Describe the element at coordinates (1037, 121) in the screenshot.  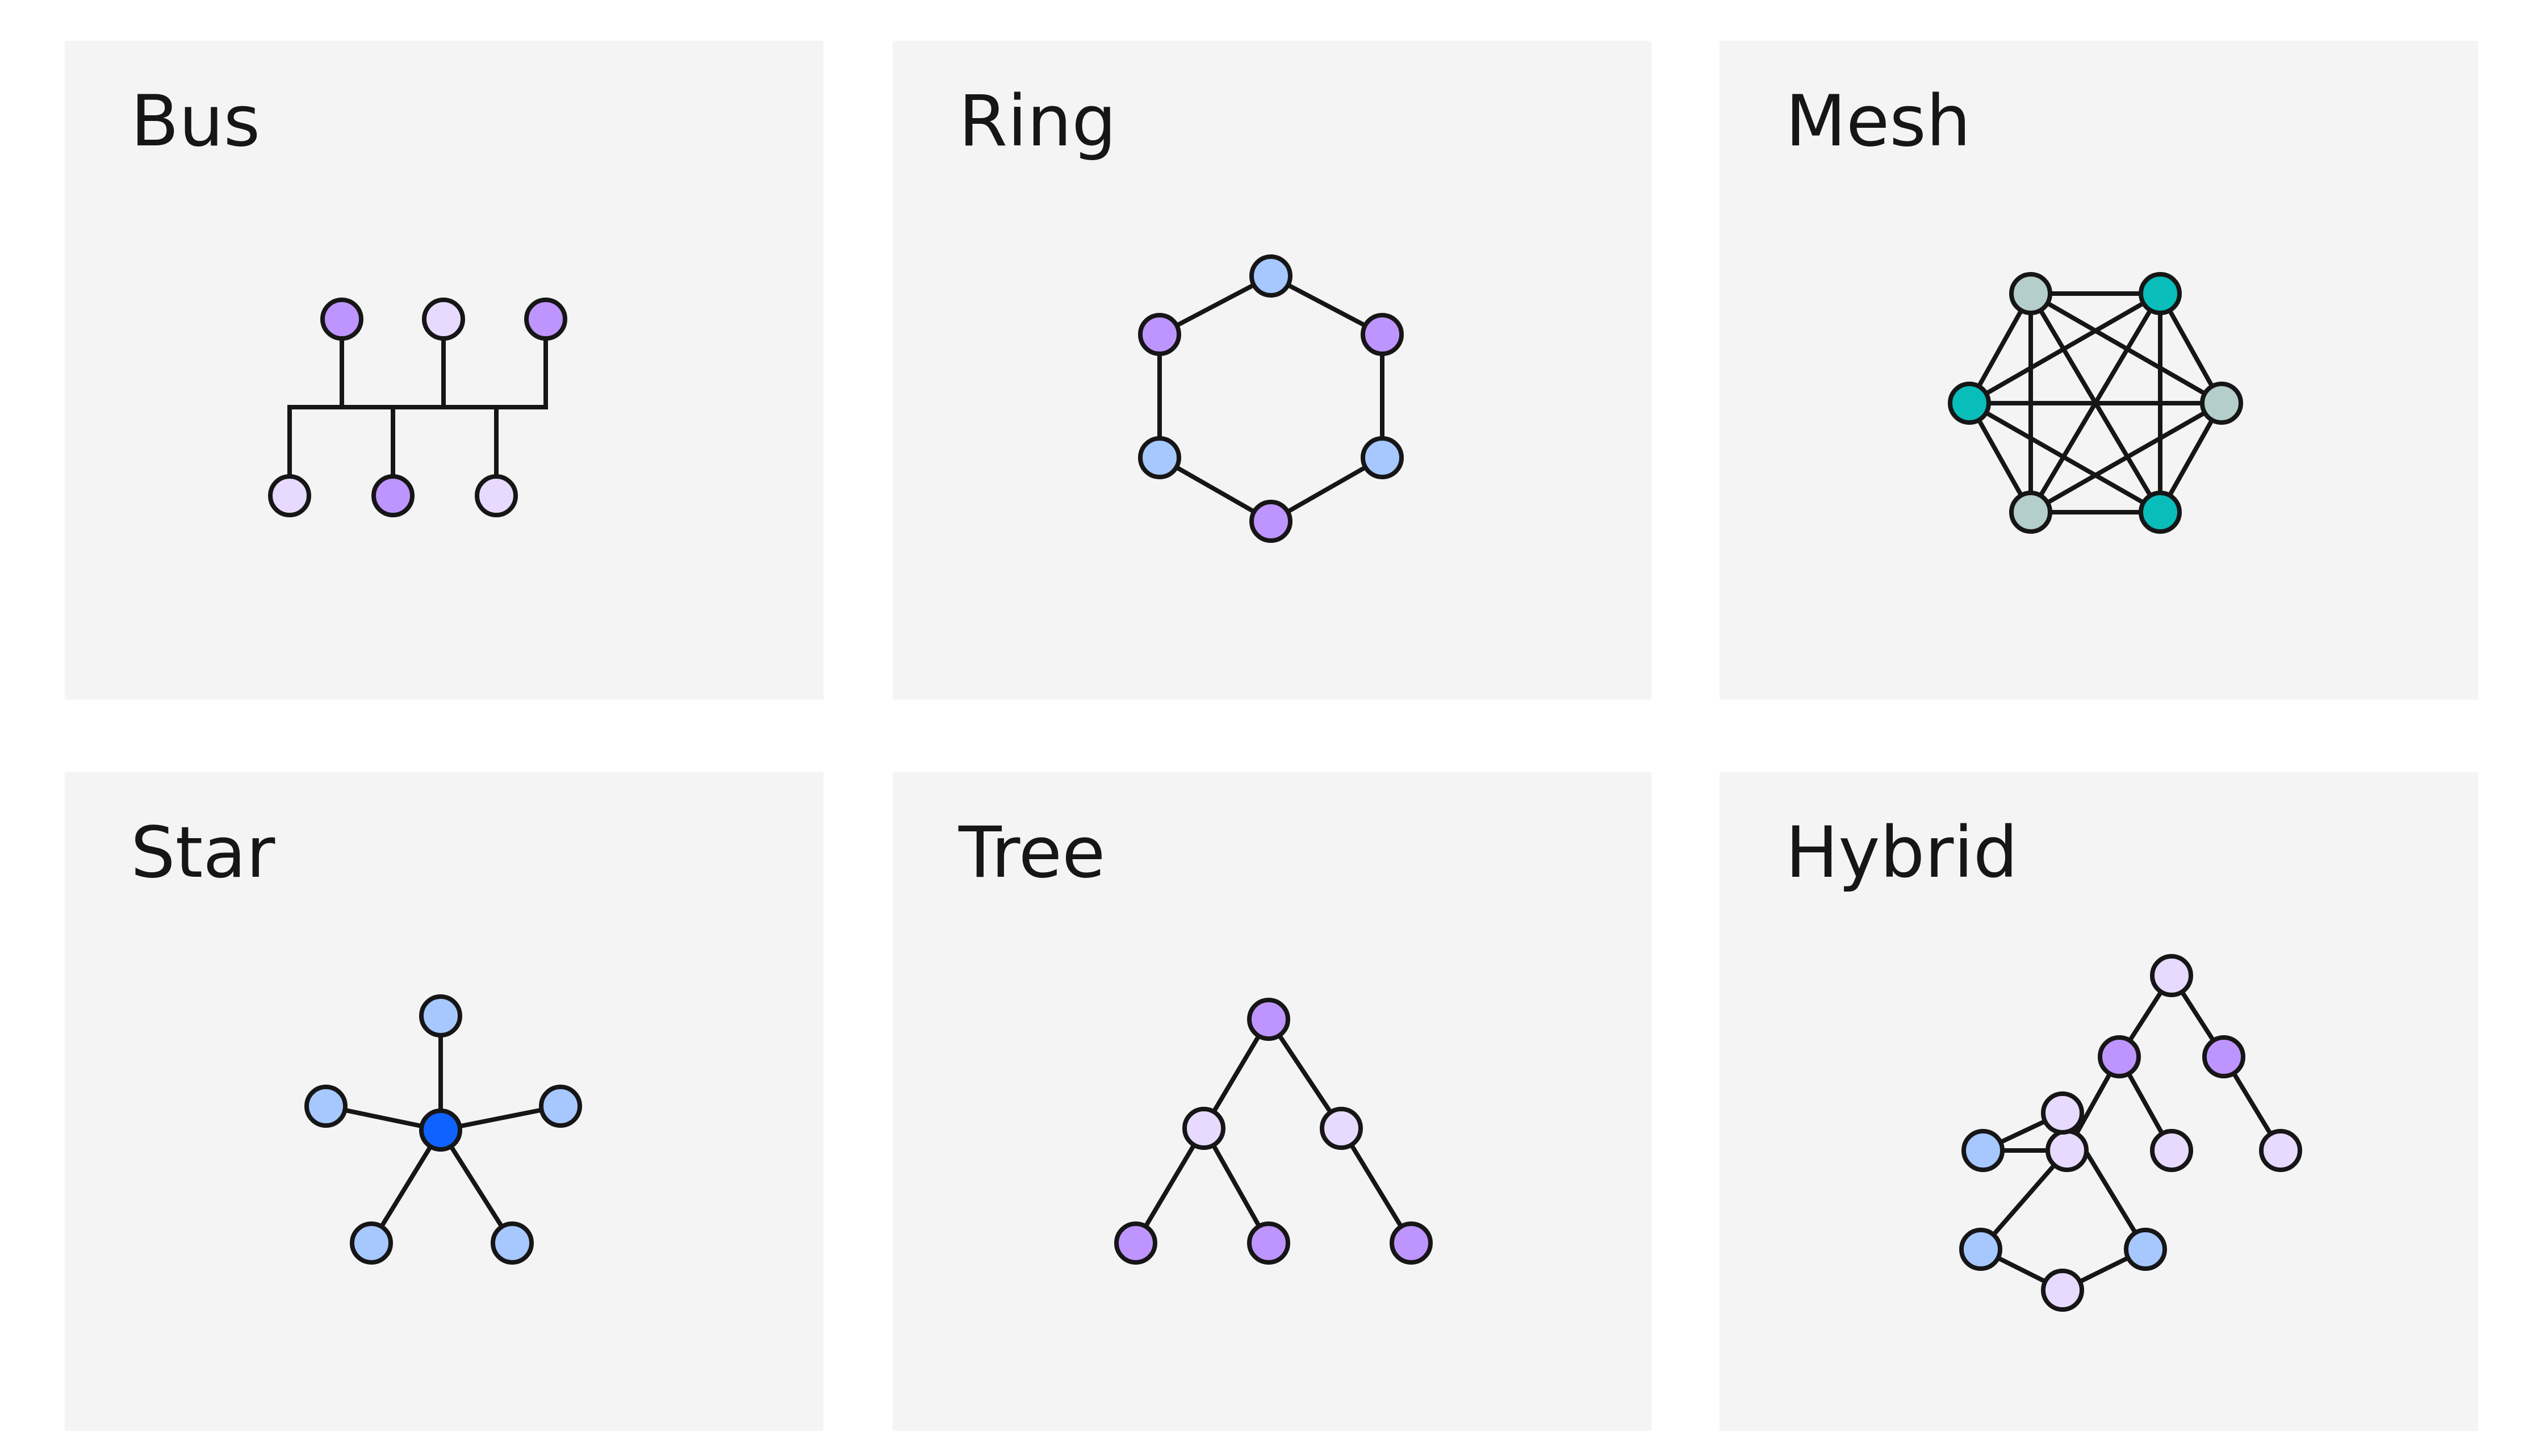
I see `card-title: Ring` at that location.